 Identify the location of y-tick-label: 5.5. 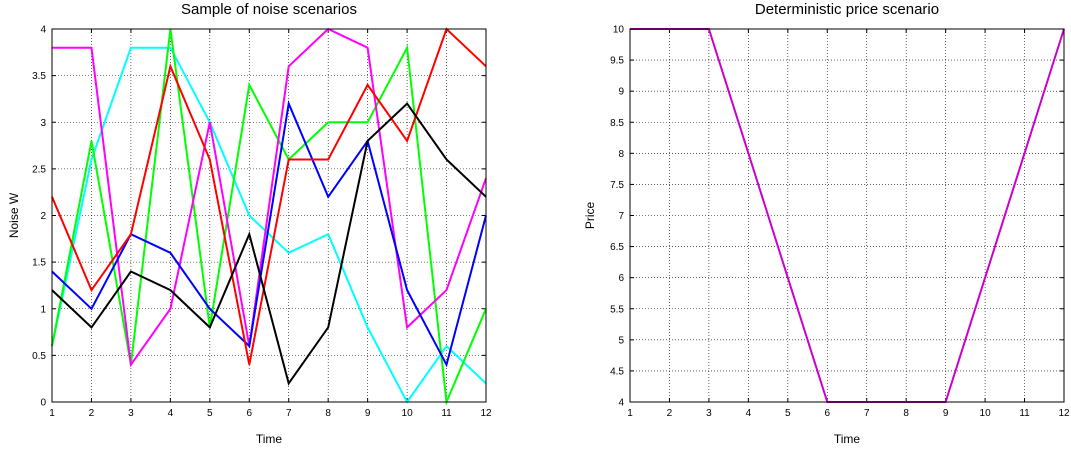
(617, 309).